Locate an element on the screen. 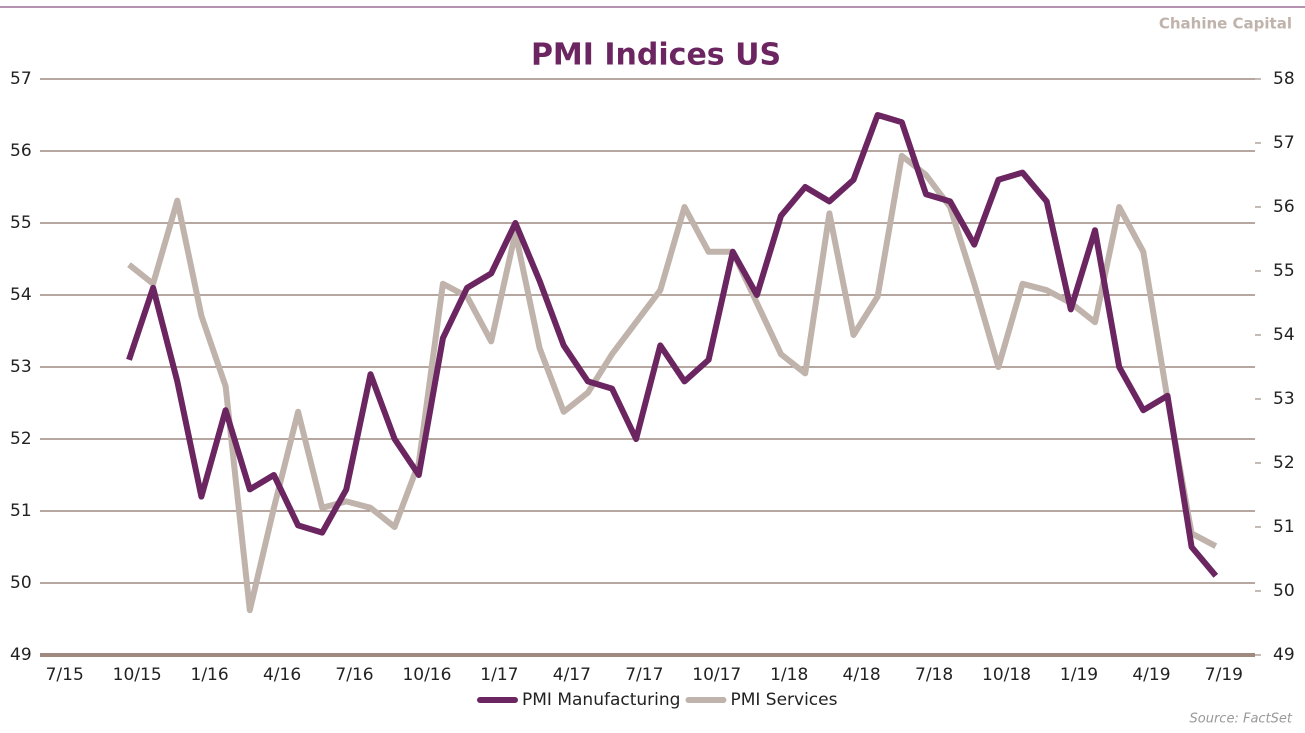 The height and width of the screenshot is (733, 1305). x-tick-label: 7/15 is located at coordinates (65, 675).